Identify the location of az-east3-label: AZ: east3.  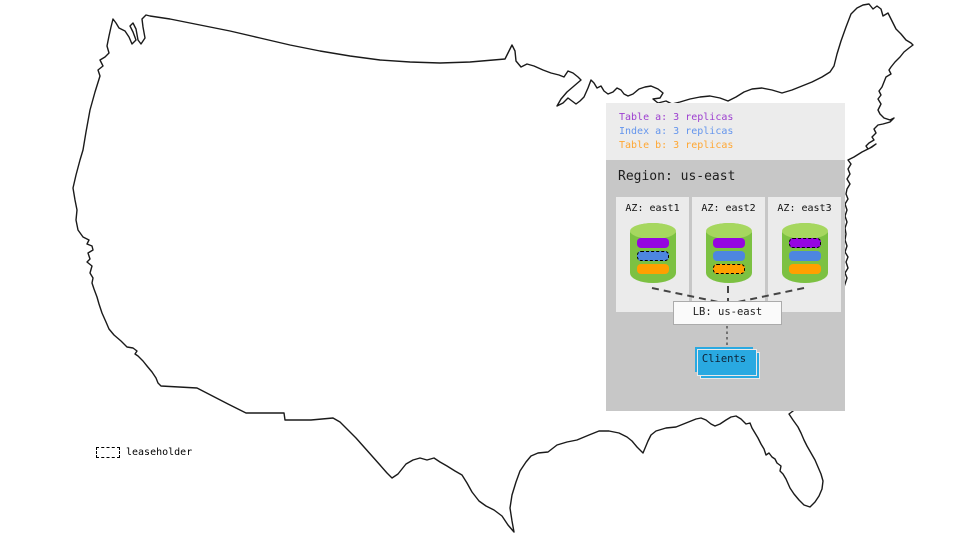
(804, 208).